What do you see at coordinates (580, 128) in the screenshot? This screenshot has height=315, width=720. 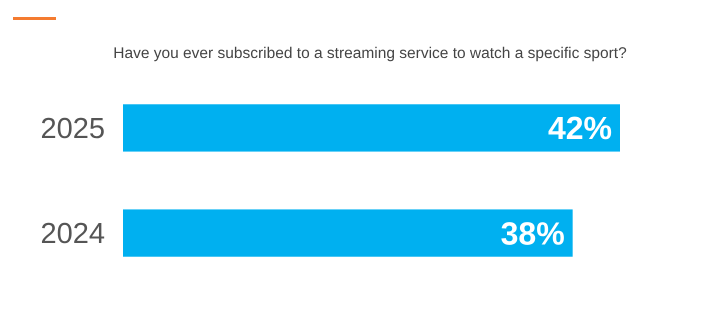 I see `data-label: 42%` at bounding box center [580, 128].